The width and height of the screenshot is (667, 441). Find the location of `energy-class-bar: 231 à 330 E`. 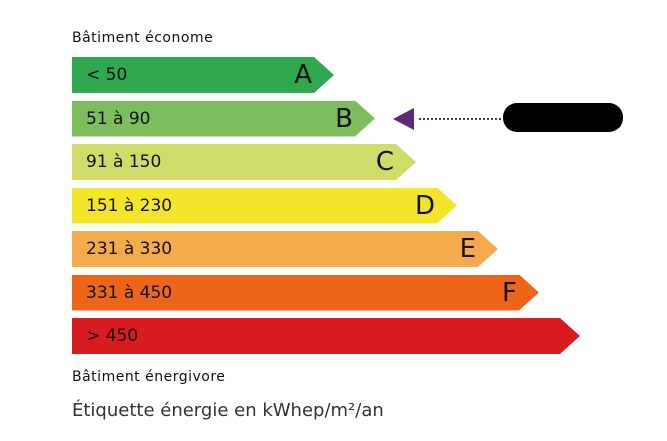

energy-class-bar: 231 à 330 E is located at coordinates (285, 249).